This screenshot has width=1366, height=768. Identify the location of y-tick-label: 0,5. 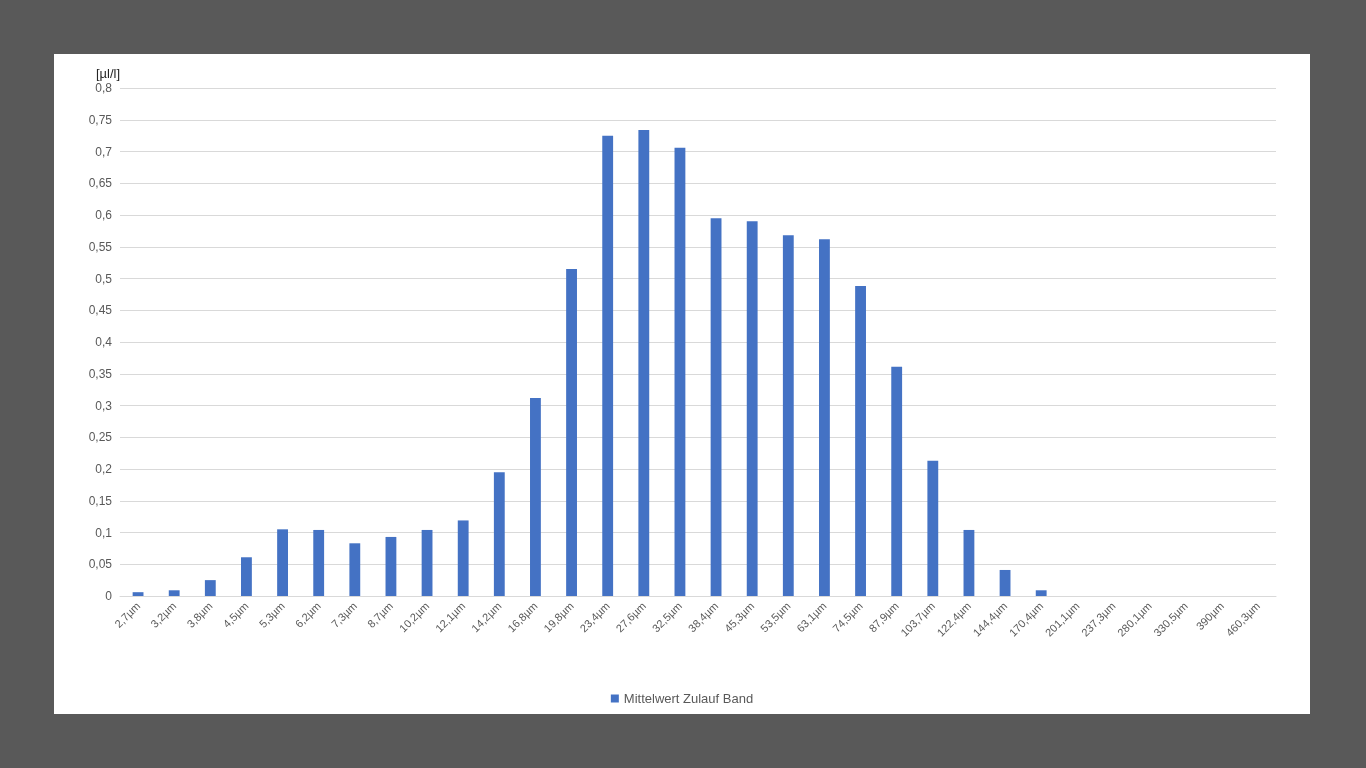
(104, 278).